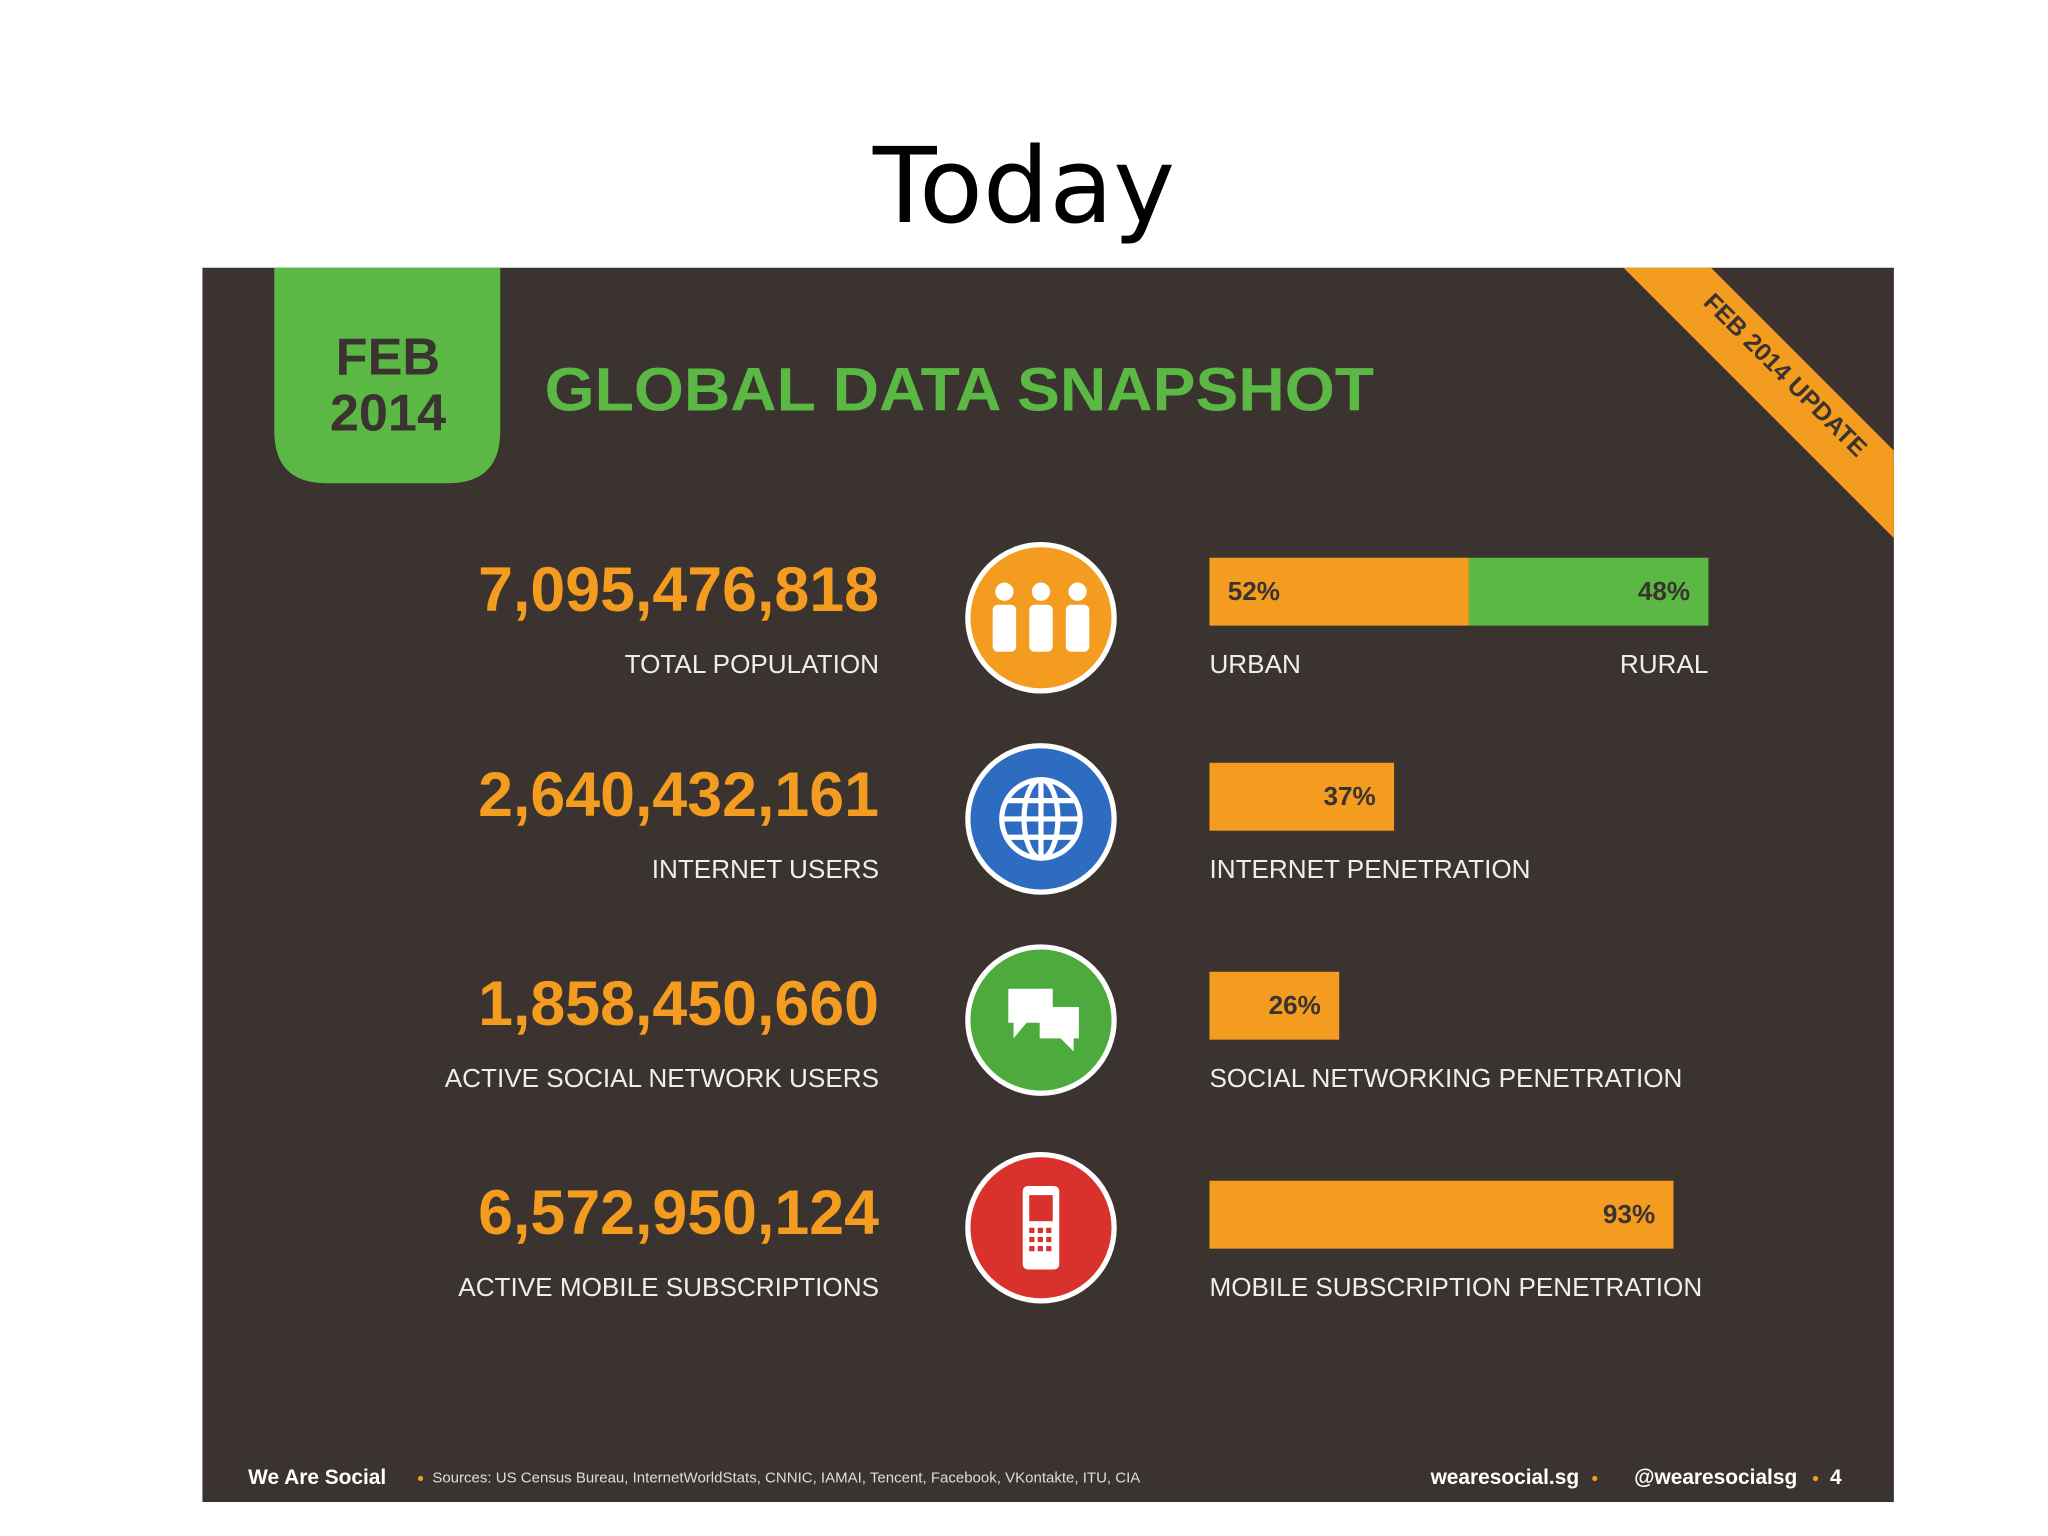  I want to click on stat-number: 2,640,432,161, so click(678, 795).